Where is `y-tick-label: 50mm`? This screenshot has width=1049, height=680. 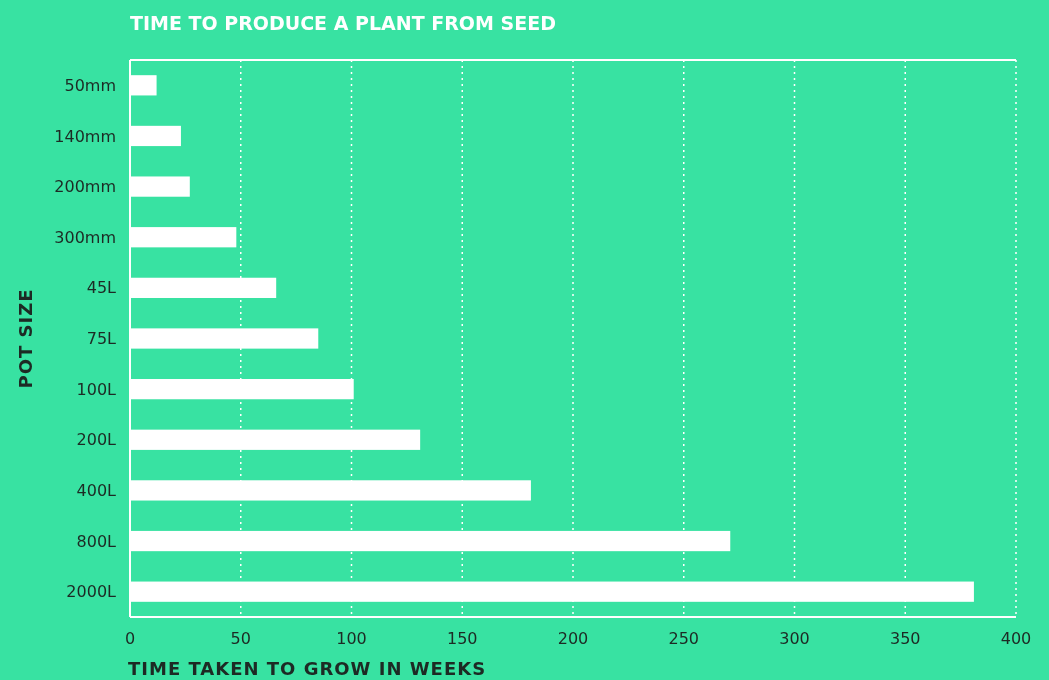 y-tick-label: 50mm is located at coordinates (90, 85).